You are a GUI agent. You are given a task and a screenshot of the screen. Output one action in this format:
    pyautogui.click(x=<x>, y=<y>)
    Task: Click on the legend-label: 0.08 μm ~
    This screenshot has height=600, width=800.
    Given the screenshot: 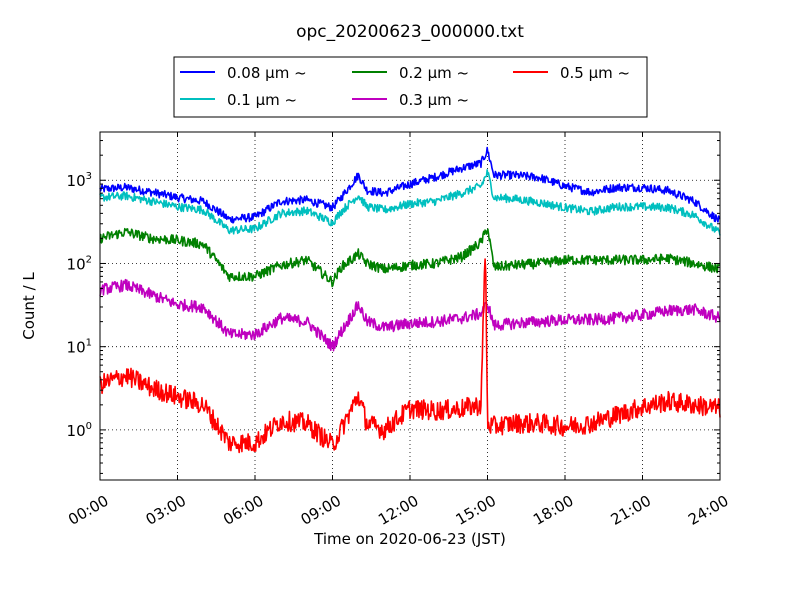 What is the action you would take?
    pyautogui.click(x=267, y=73)
    